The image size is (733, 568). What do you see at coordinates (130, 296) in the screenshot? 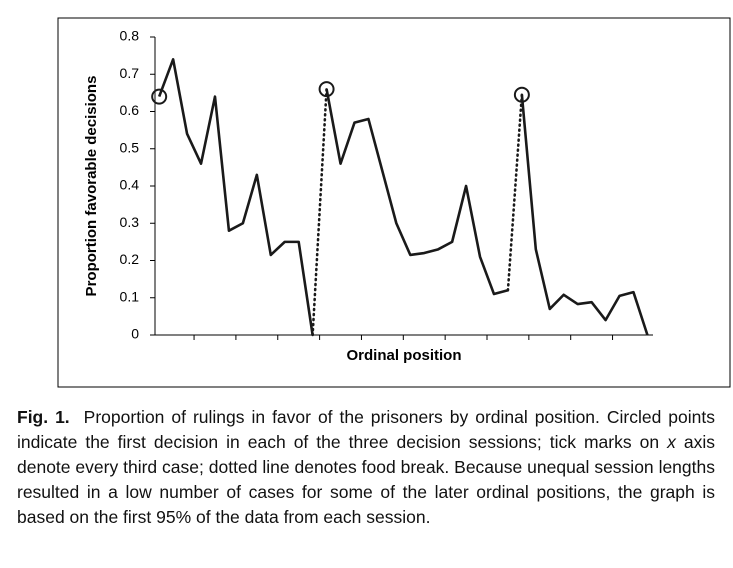
I see `y-tick-label: 0.1` at bounding box center [130, 296].